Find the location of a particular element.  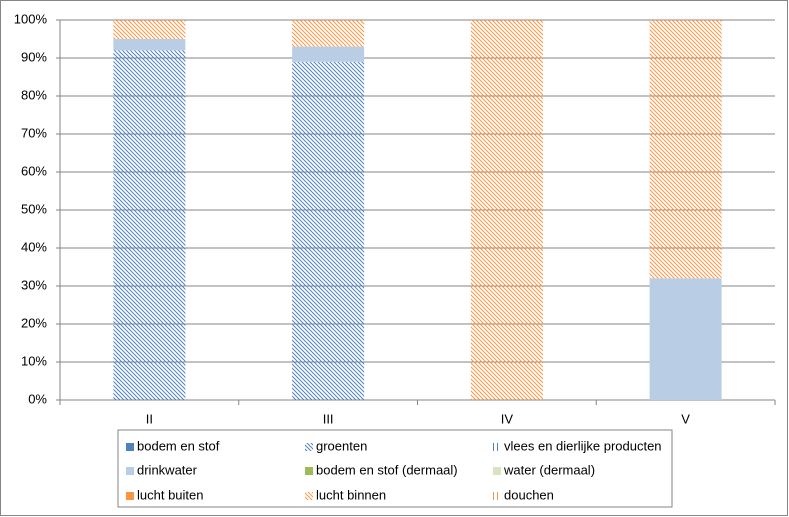

x-tick-label: IV is located at coordinates (507, 418).